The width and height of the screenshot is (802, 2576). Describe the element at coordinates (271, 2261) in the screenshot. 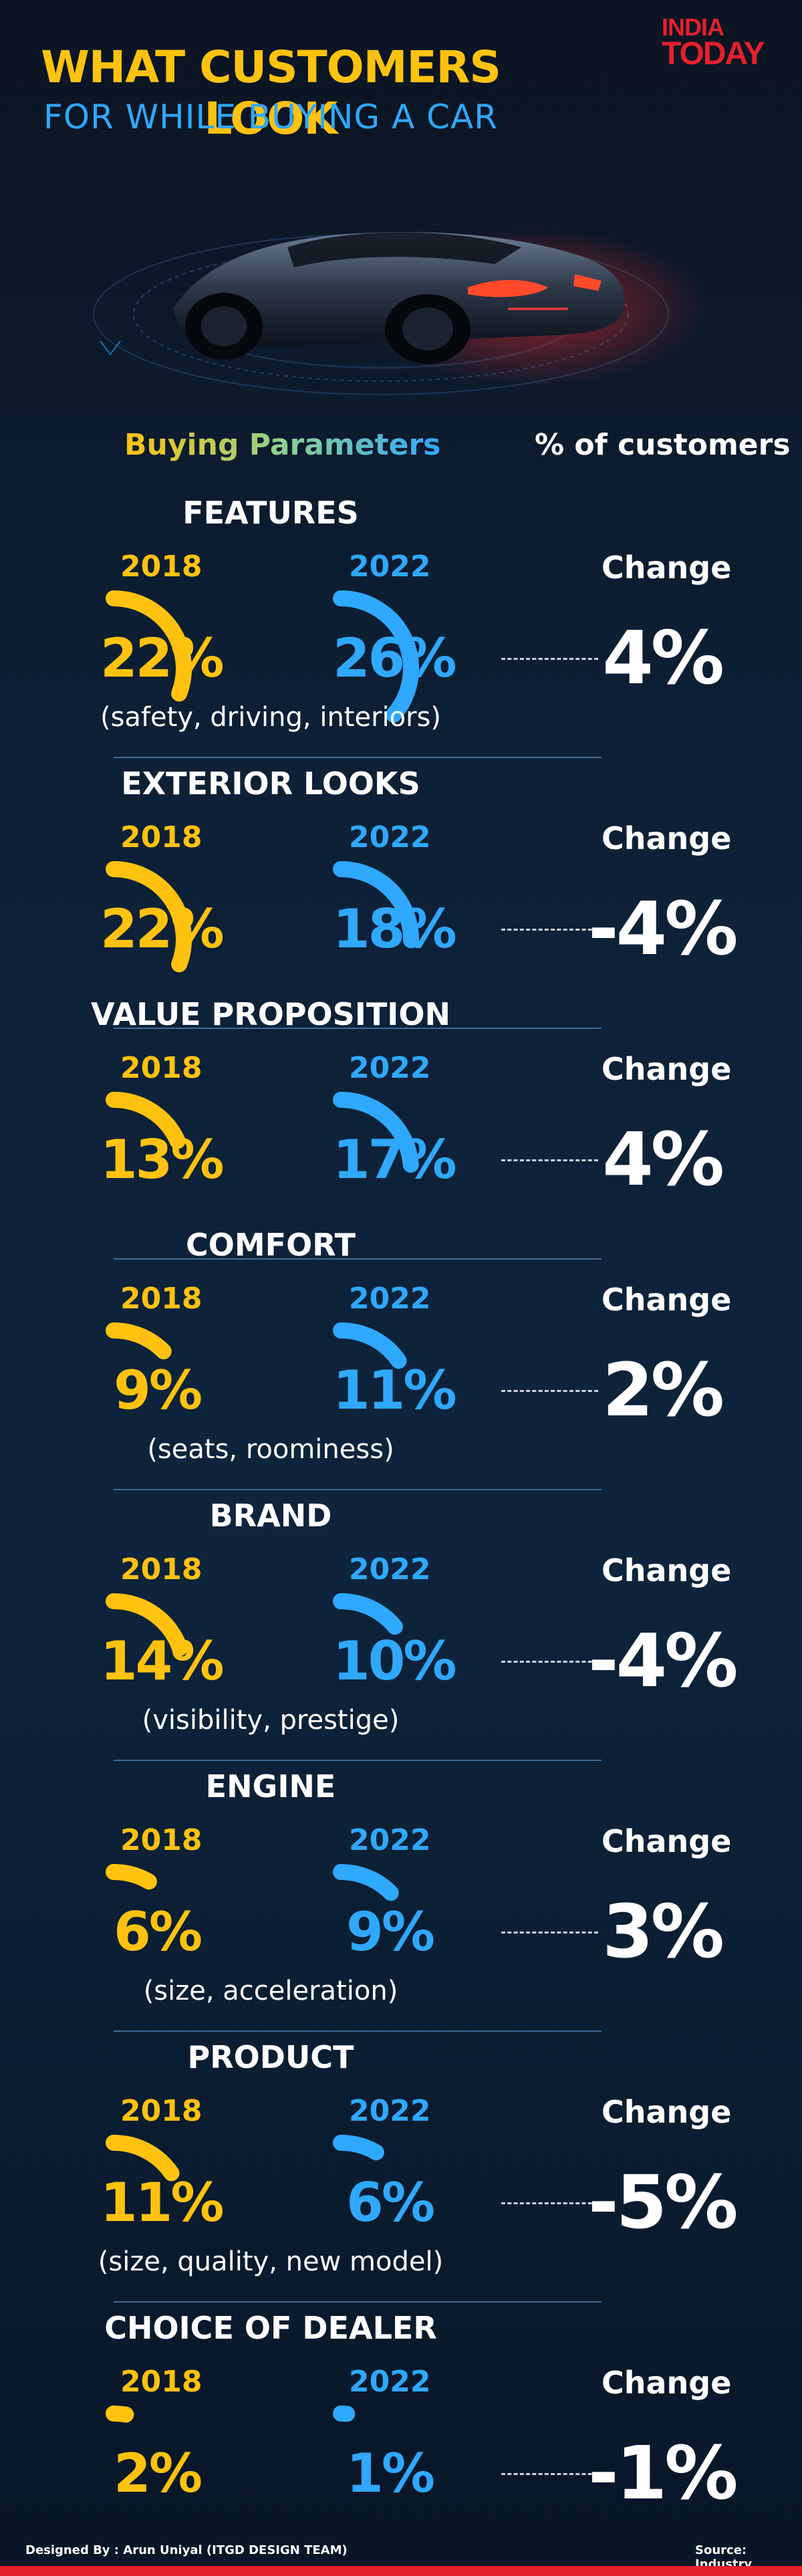

I see `parameter-description: (size, quality, new model)` at that location.